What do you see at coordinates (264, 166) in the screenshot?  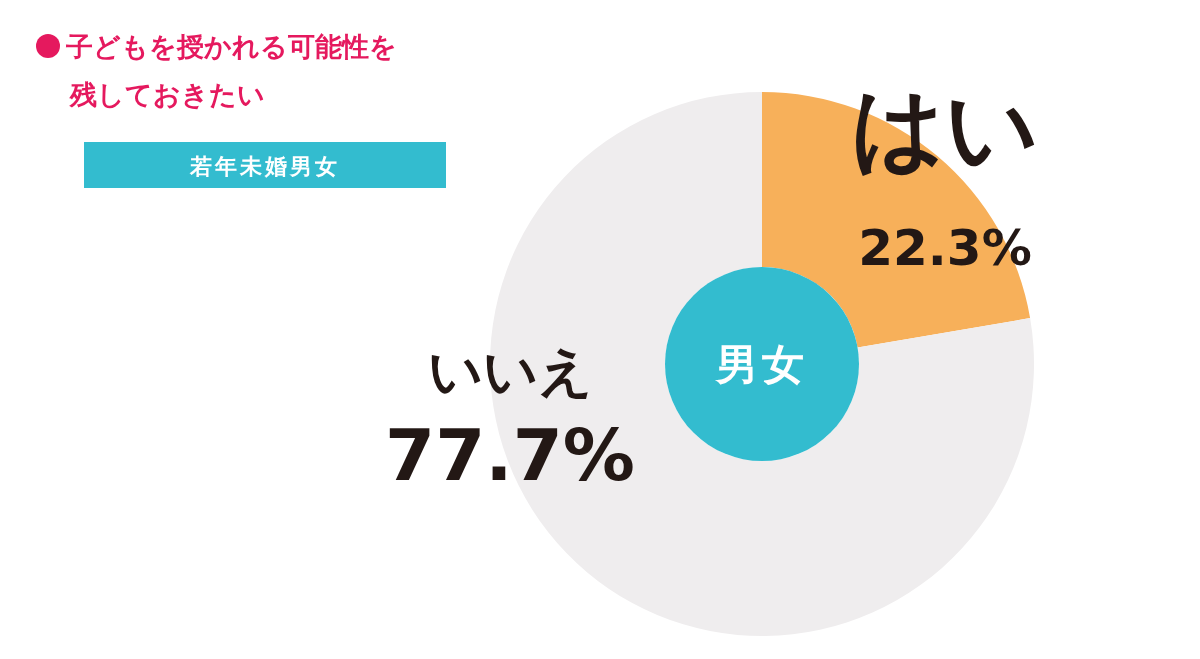 I see `text: 若年未婚男女` at bounding box center [264, 166].